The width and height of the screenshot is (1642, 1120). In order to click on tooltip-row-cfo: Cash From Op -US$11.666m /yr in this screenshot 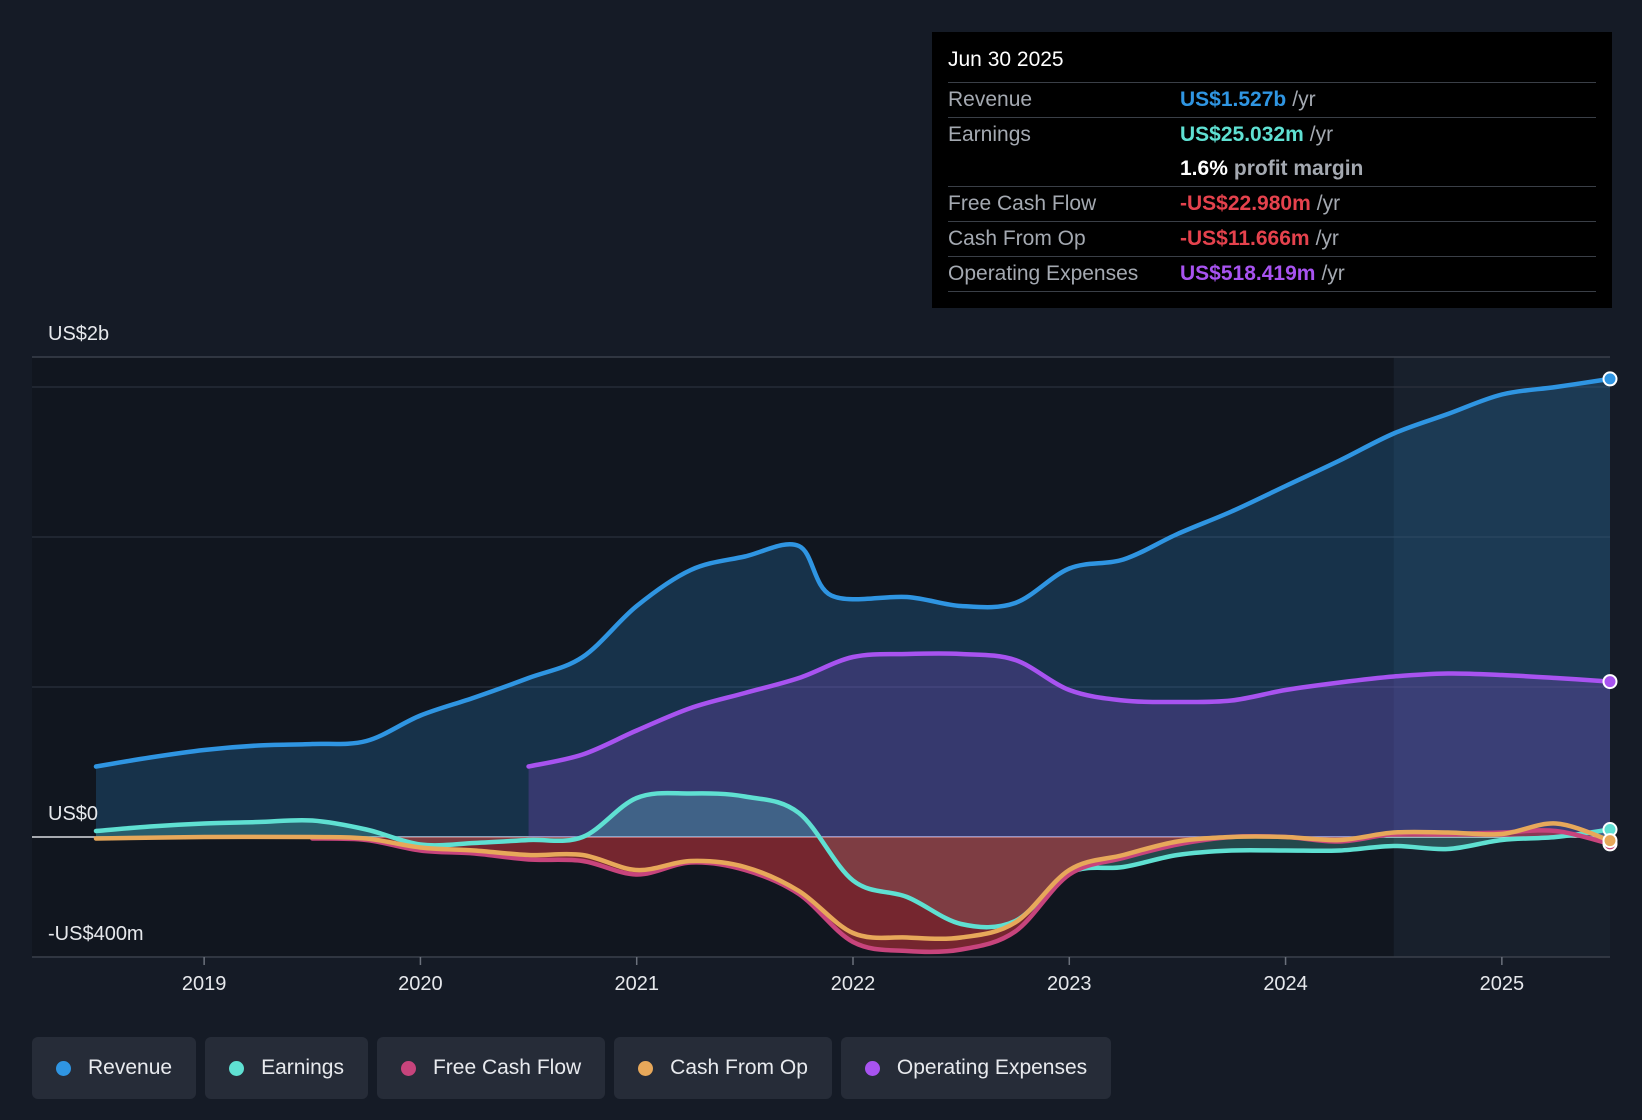, I will do `click(1272, 239)`.